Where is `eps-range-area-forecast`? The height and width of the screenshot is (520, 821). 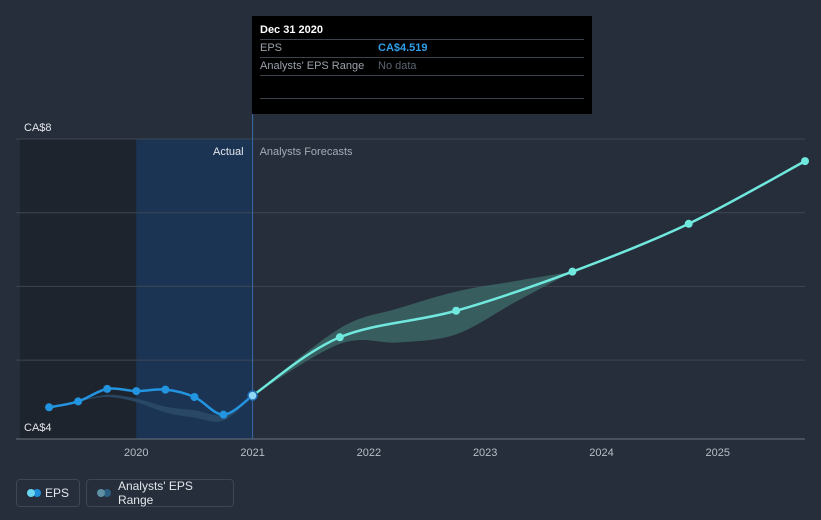 eps-range-area-forecast is located at coordinates (412, 333).